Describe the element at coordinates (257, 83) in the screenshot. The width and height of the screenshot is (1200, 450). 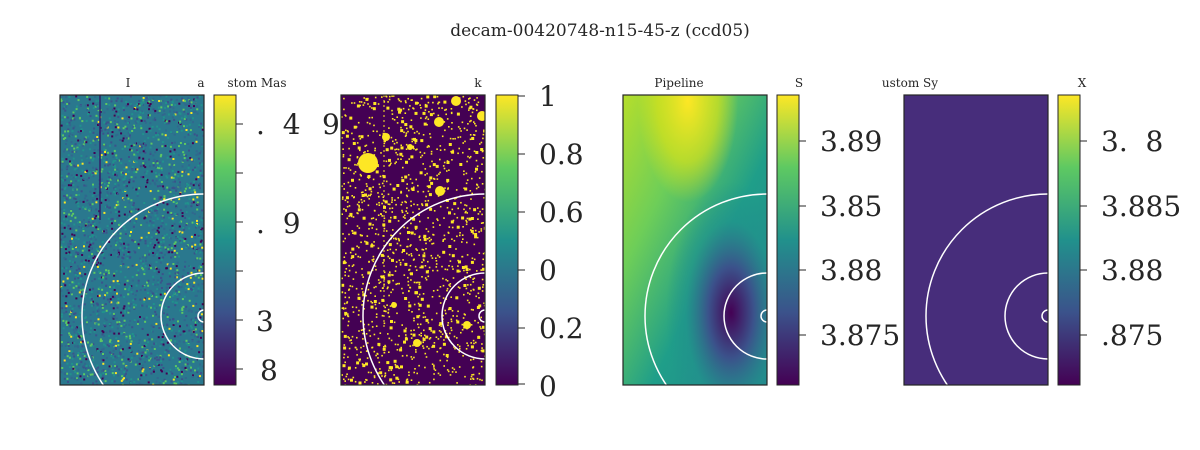
I see `colorbar-image-title: stom Mas` at that location.